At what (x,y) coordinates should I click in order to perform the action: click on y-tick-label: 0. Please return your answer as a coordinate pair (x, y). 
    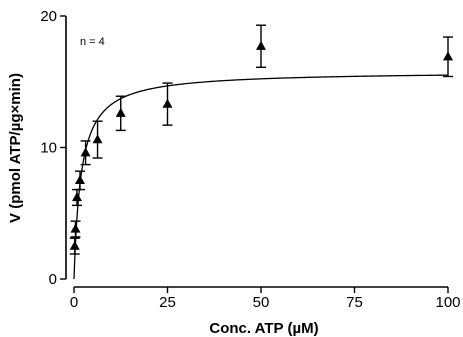
    Looking at the image, I should click on (53, 279).